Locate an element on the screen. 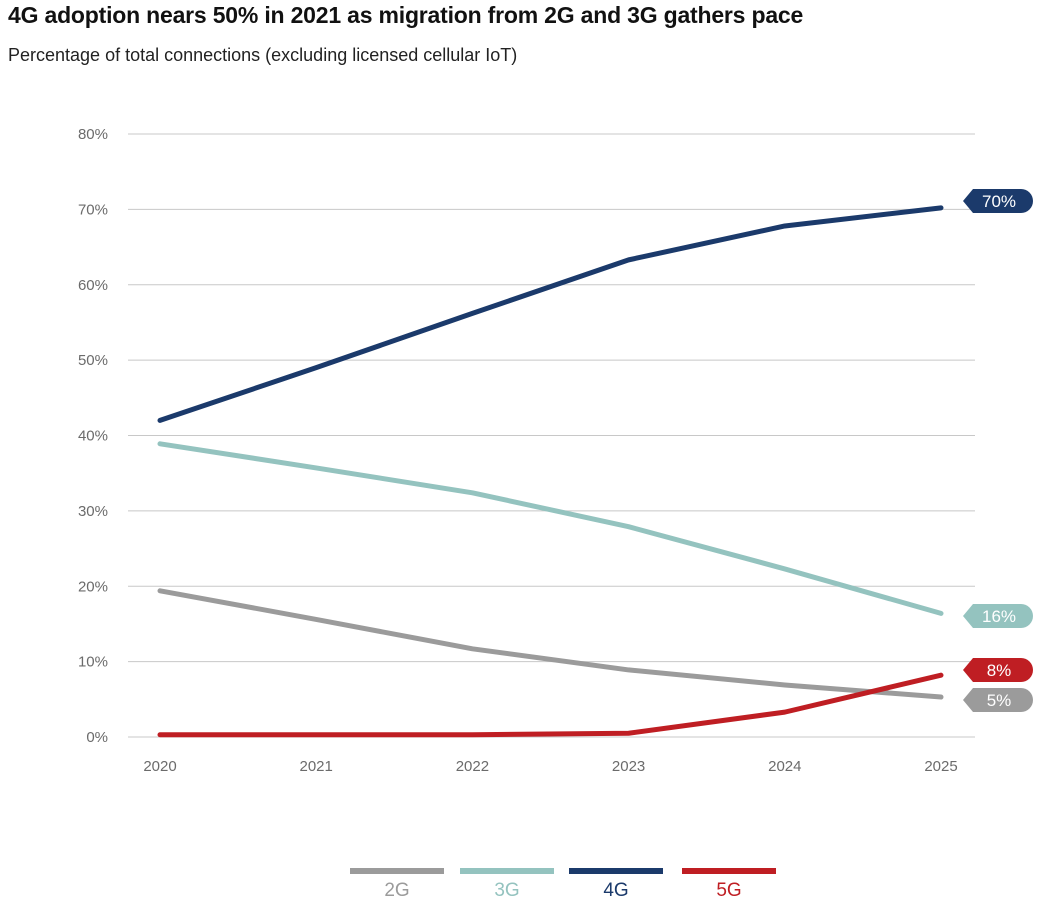 This screenshot has height=907, width=1038. y-axis-ticks: 0% 10% 20% 30% 40% 50% 60% 70% 80% is located at coordinates (93, 436).